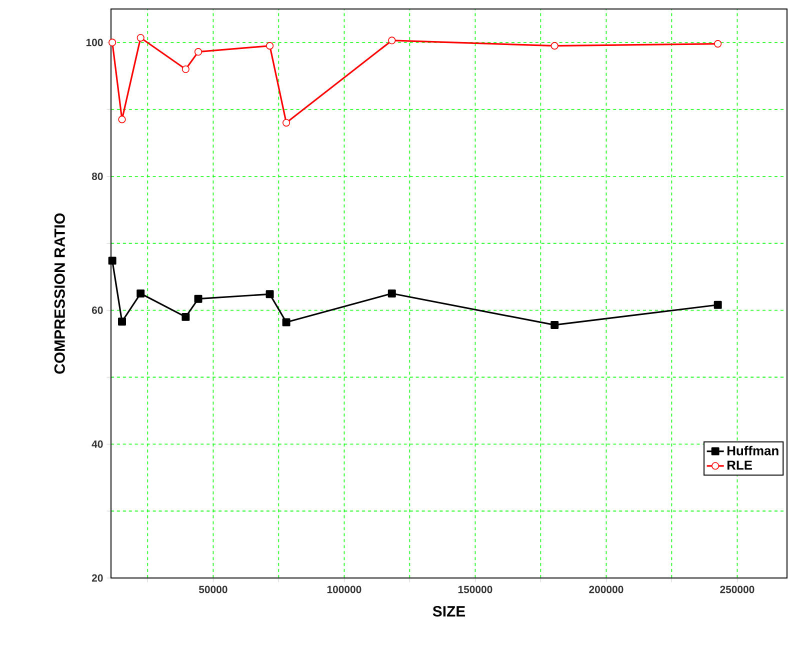  What do you see at coordinates (213, 590) in the screenshot?
I see `x-tick-label: 50000` at bounding box center [213, 590].